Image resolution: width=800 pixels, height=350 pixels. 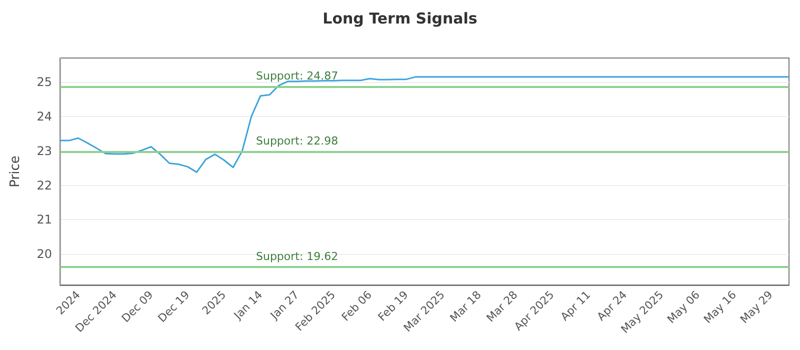 I want to click on chart-title: Long Term Signals, so click(x=400, y=19).